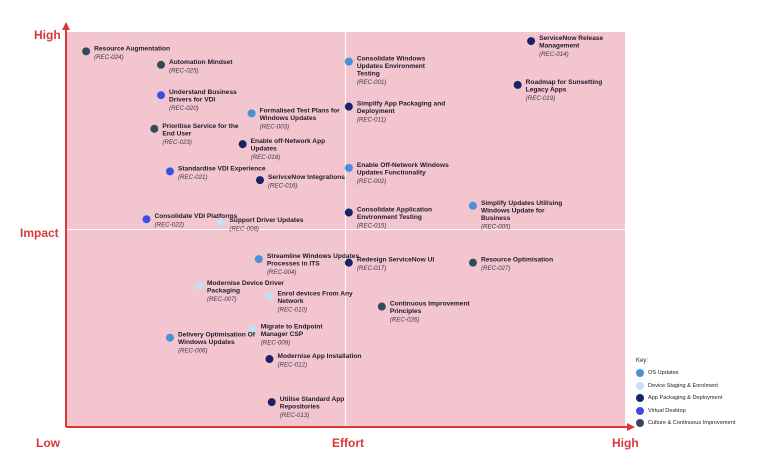 The image size is (768, 476). Describe the element at coordinates (517, 260) in the screenshot. I see `point-title: Resource Optimisation` at that location.